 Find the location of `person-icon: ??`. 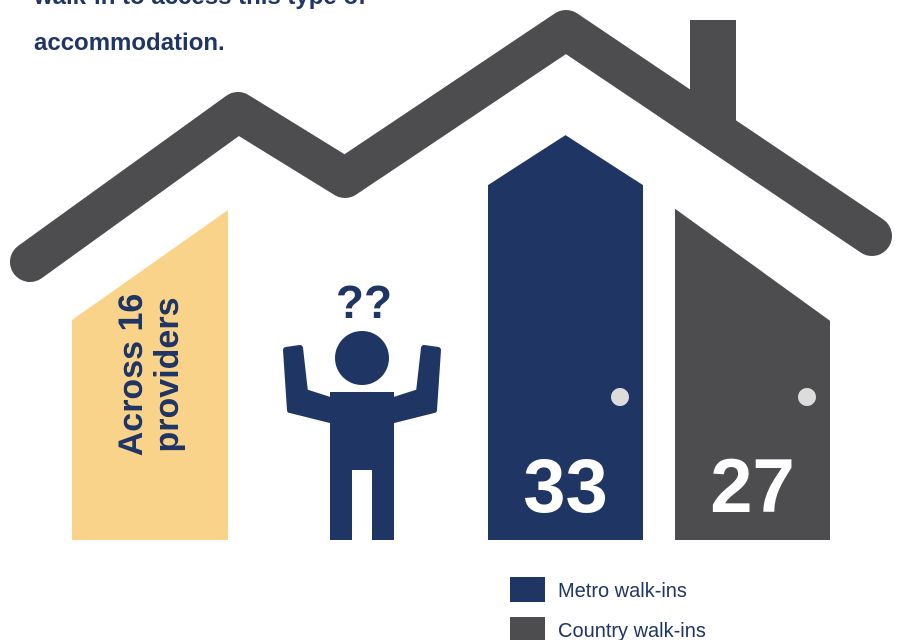

person-icon: ?? is located at coordinates (362, 408).